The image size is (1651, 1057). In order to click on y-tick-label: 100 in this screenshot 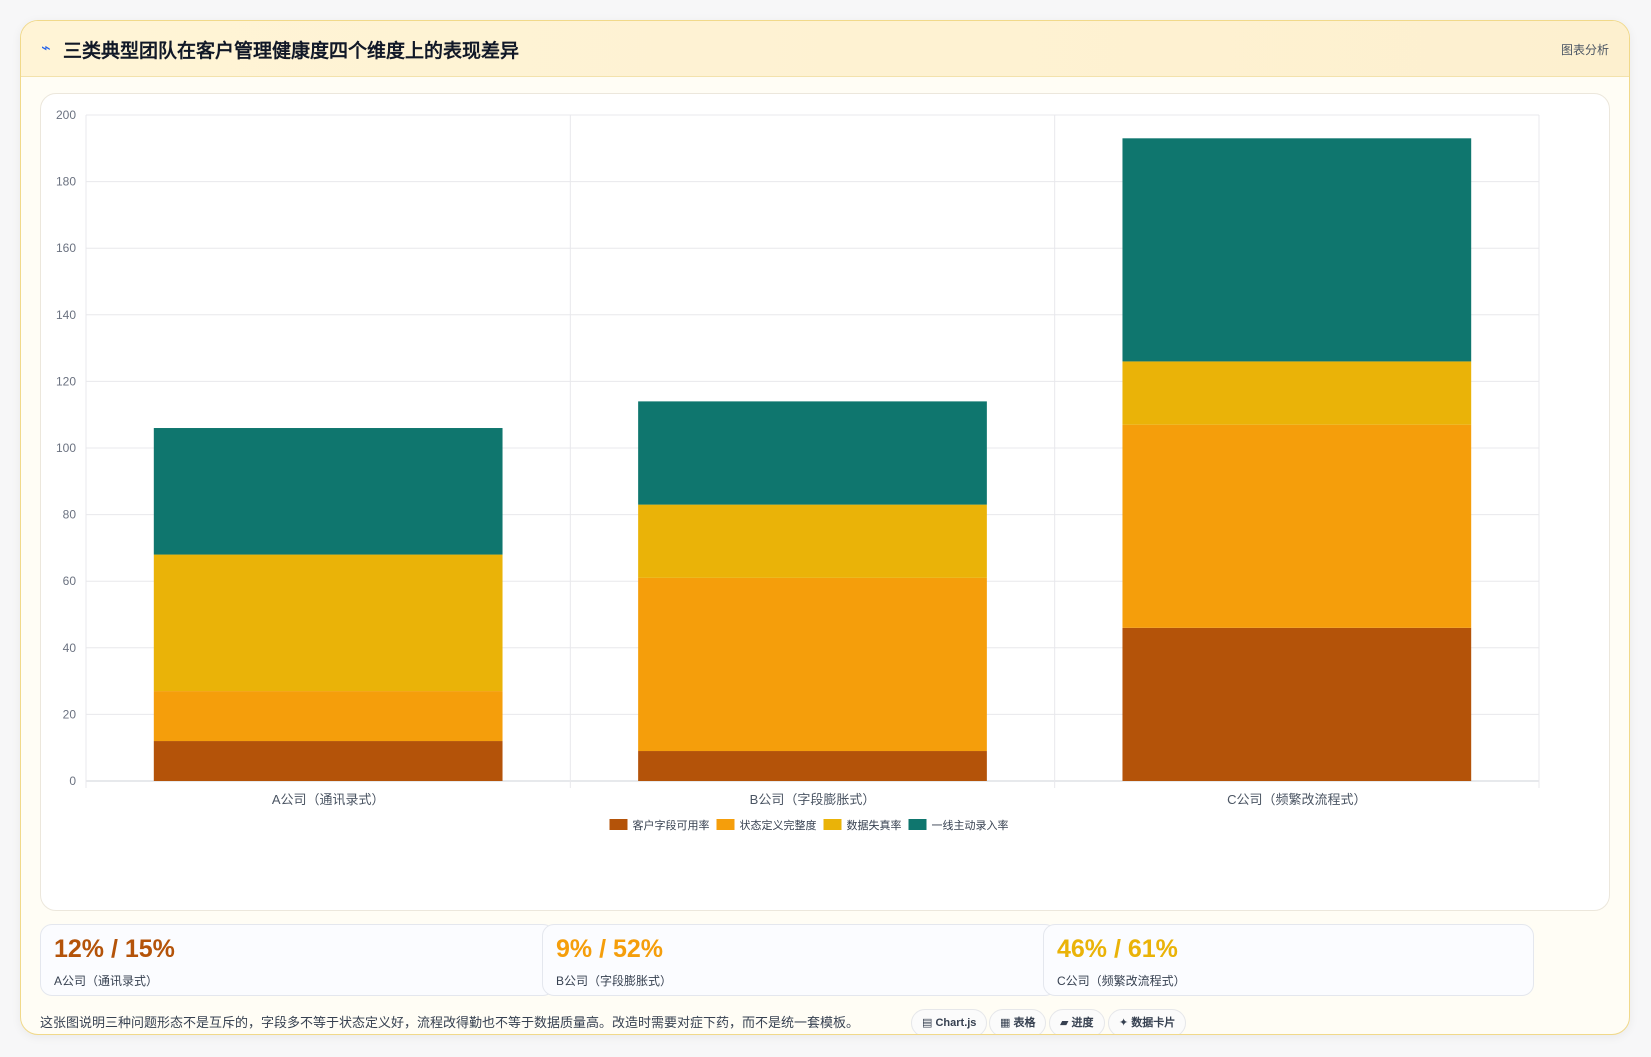, I will do `click(66, 448)`.